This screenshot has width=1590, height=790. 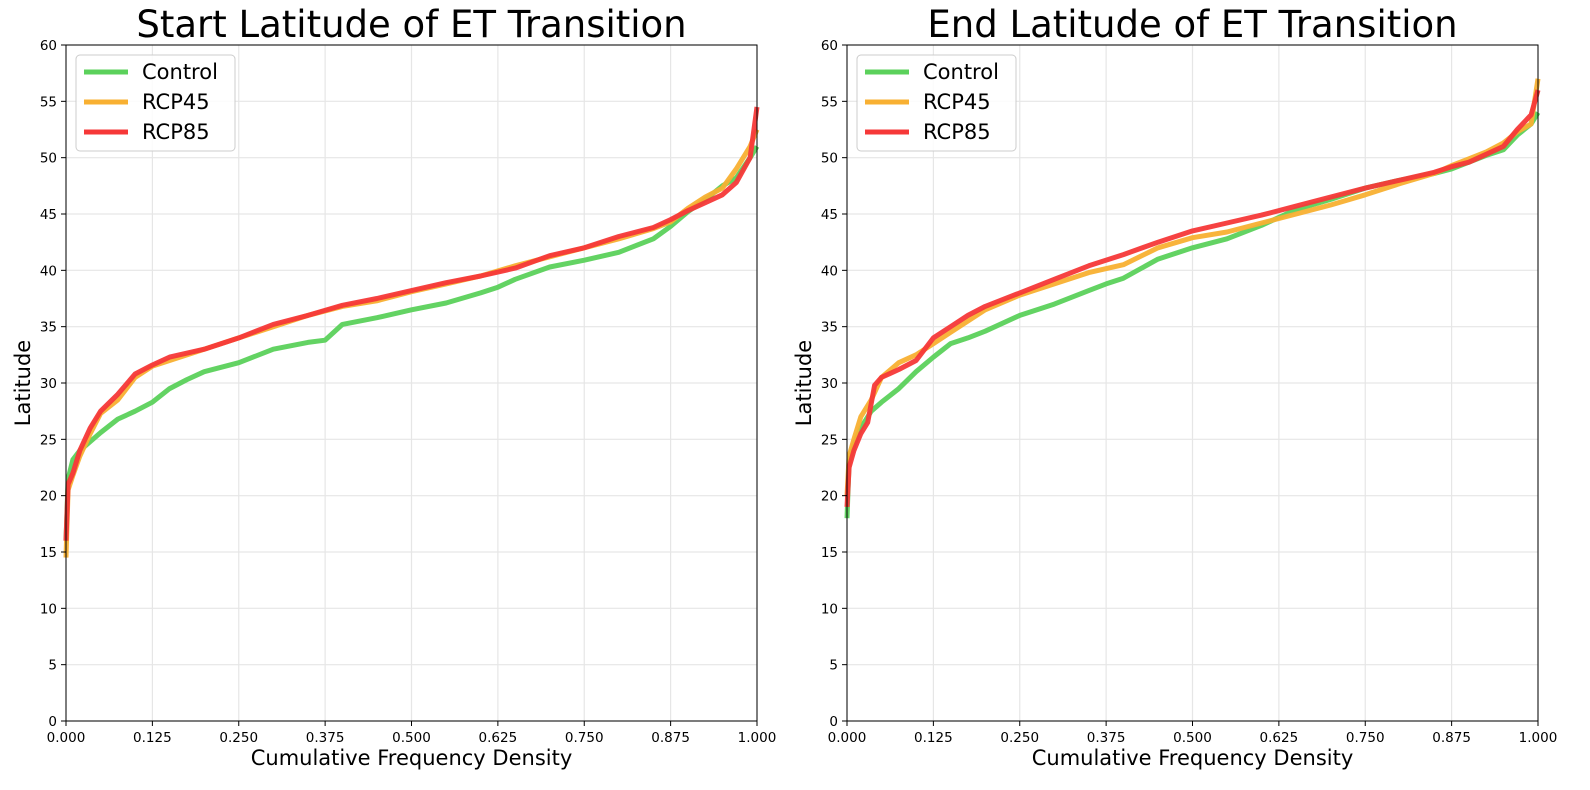 What do you see at coordinates (1192, 24) in the screenshot?
I see `chart-title: End Latitude of ET Transition` at bounding box center [1192, 24].